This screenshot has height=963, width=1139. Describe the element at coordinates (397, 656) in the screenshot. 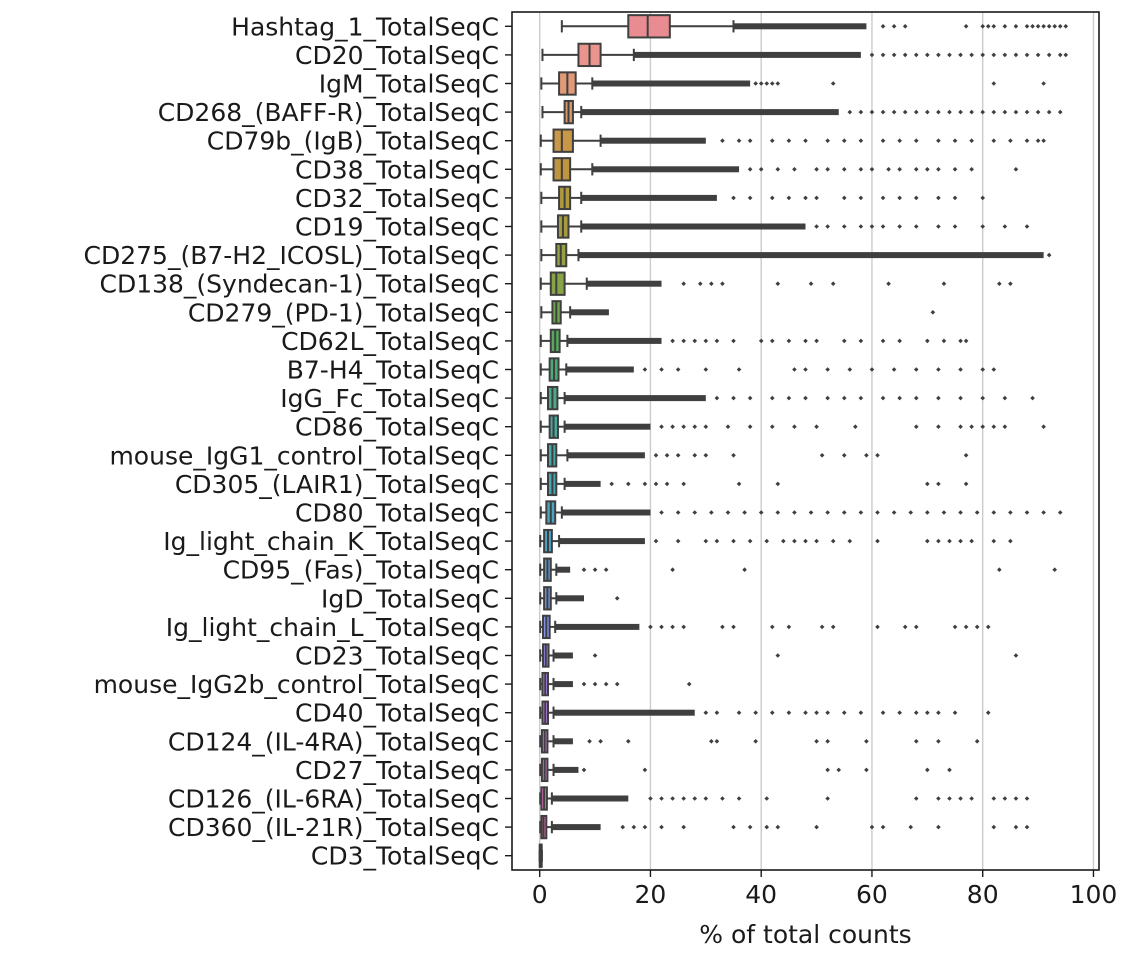

I see `y-tick-label-22: CD23_TotalSeqC` at that location.